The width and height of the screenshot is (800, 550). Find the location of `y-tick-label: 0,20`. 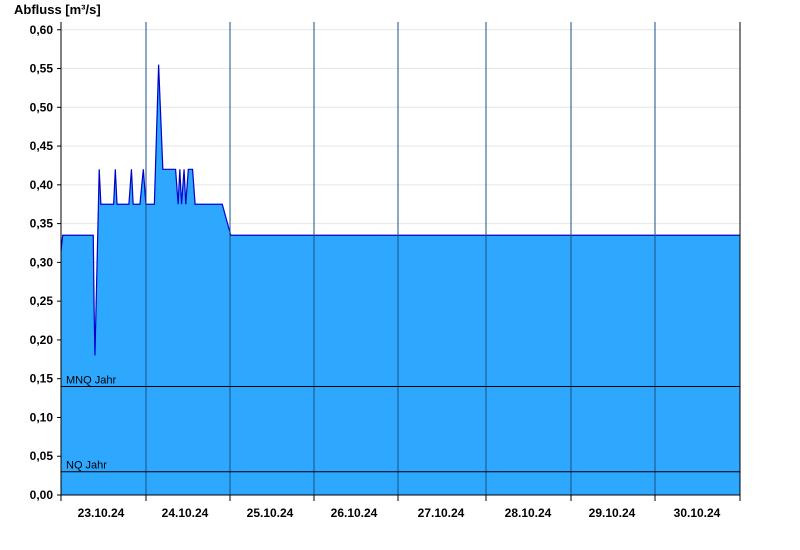

y-tick-label: 0,20 is located at coordinates (42, 340).